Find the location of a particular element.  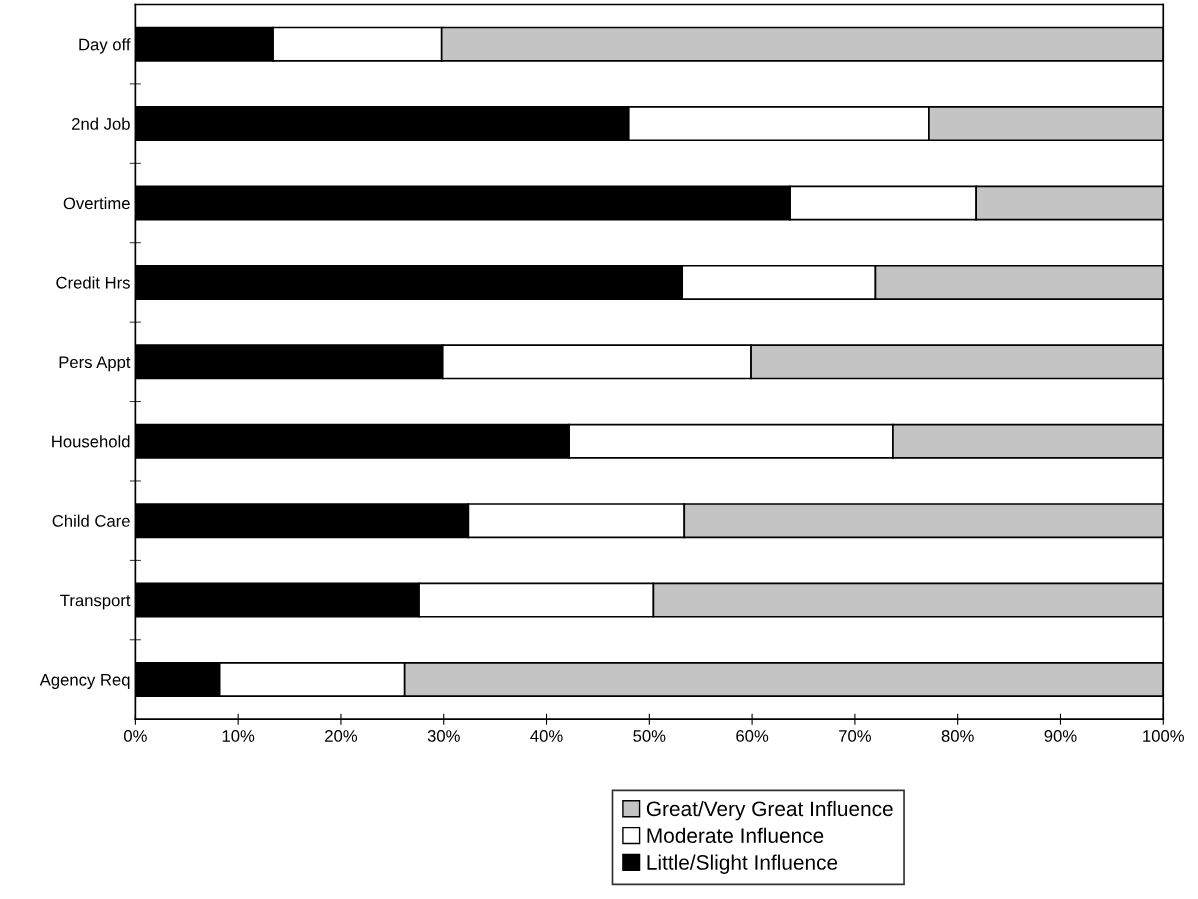

x-tick-label: 10% is located at coordinates (238, 736).